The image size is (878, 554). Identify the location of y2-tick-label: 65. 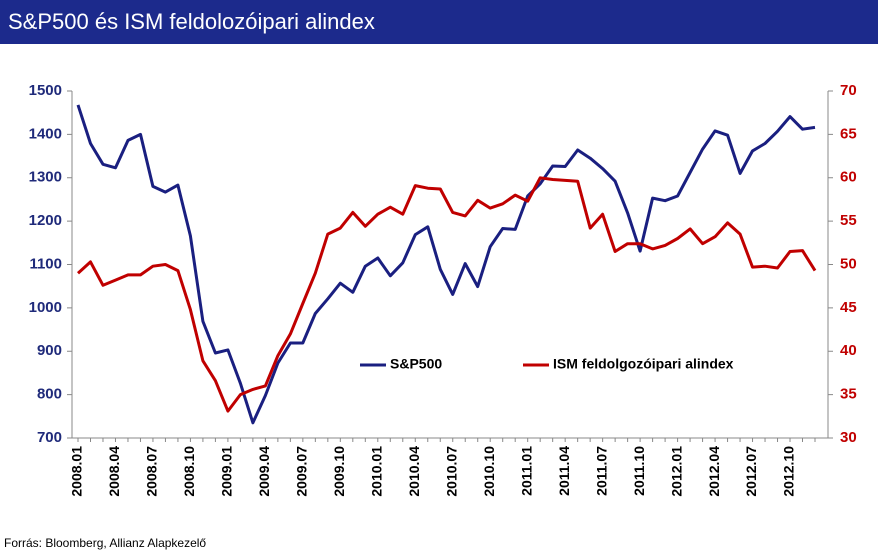
(848, 133).